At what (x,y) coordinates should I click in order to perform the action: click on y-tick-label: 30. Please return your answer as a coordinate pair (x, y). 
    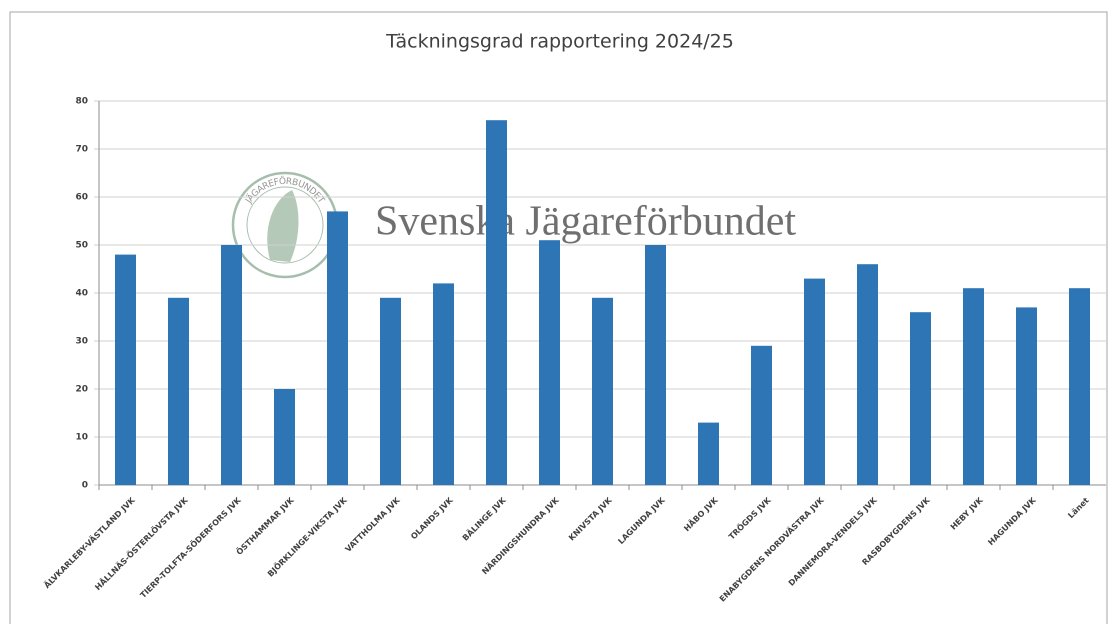
    Looking at the image, I should click on (81, 342).